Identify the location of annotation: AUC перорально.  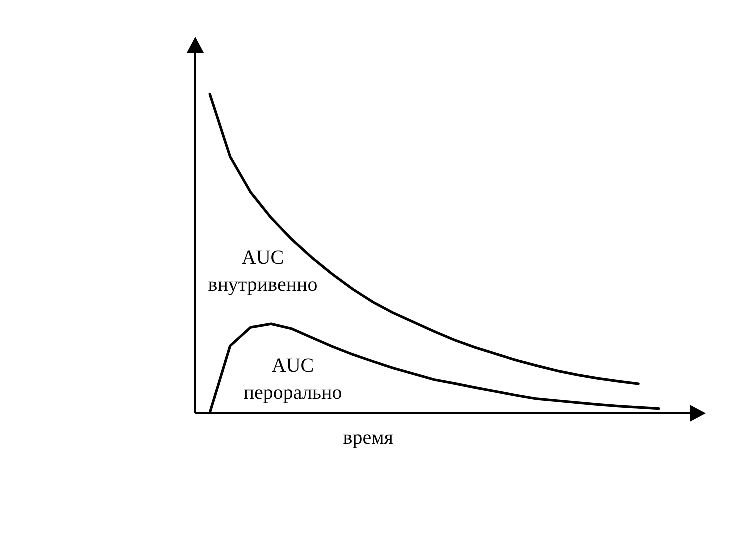
(293, 379).